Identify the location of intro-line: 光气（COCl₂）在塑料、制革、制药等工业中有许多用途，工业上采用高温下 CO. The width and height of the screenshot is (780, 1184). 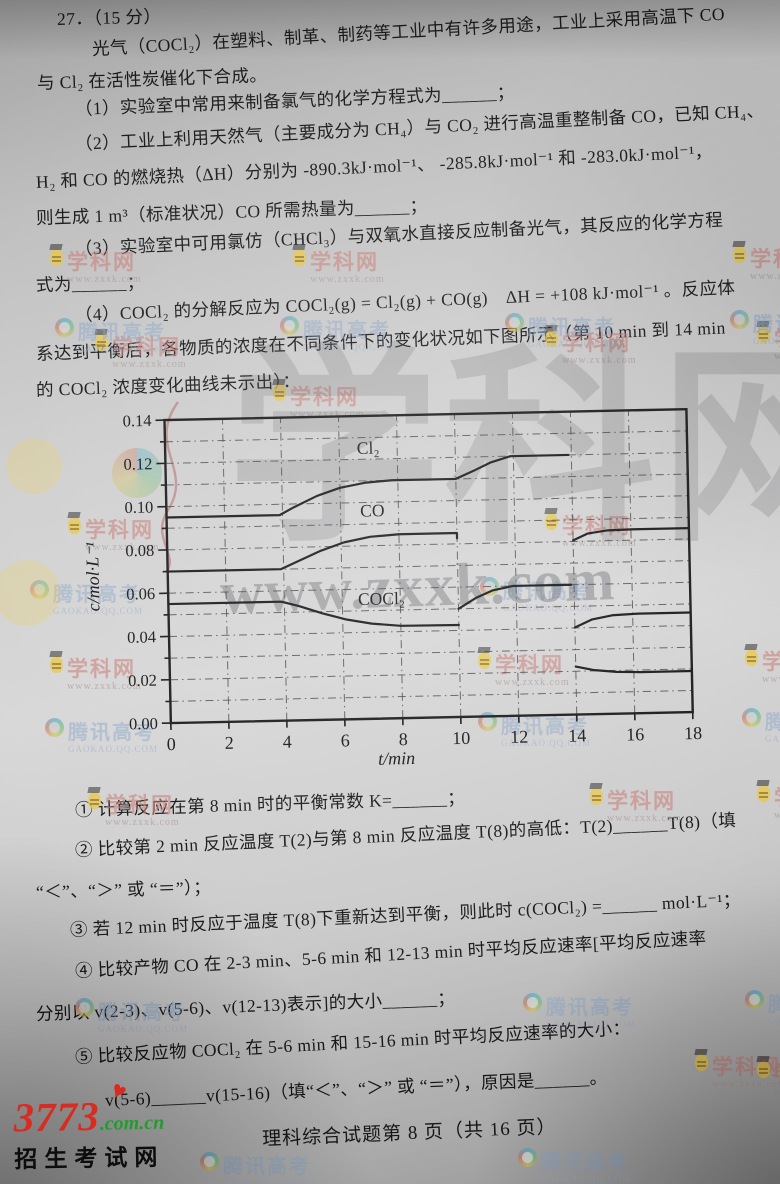
(408, 31).